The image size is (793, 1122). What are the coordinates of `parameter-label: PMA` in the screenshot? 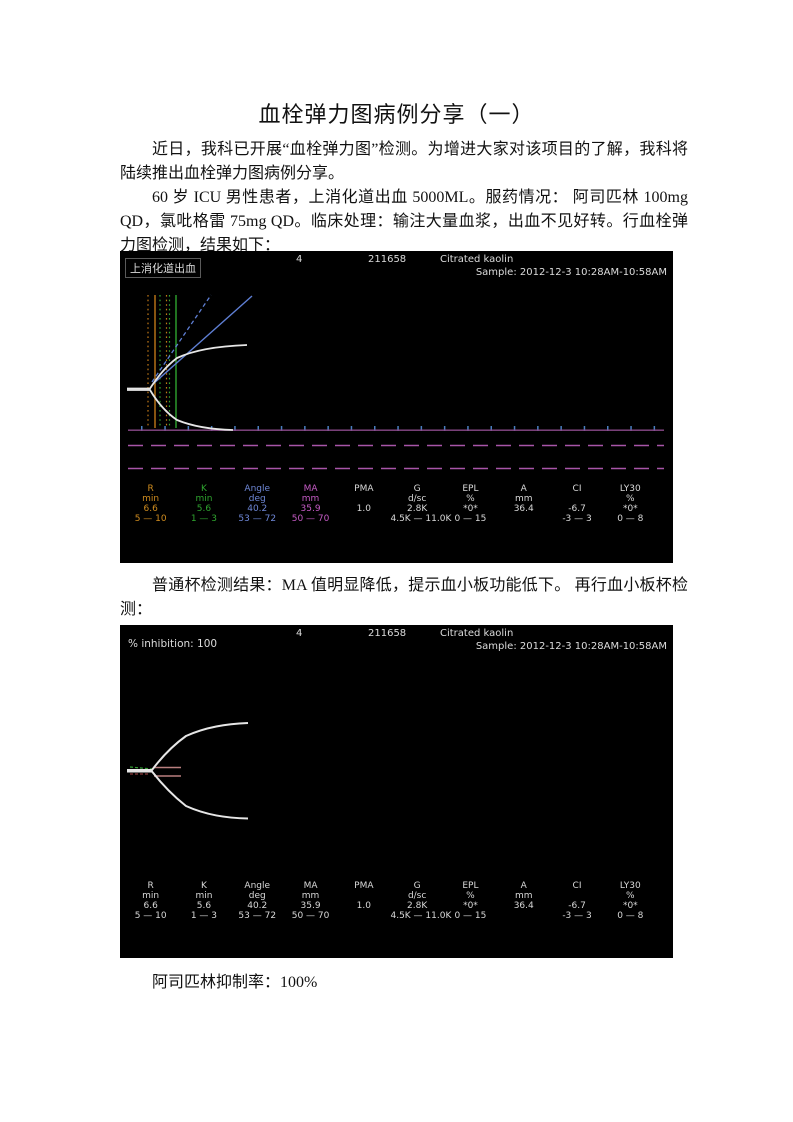 It's located at (364, 489).